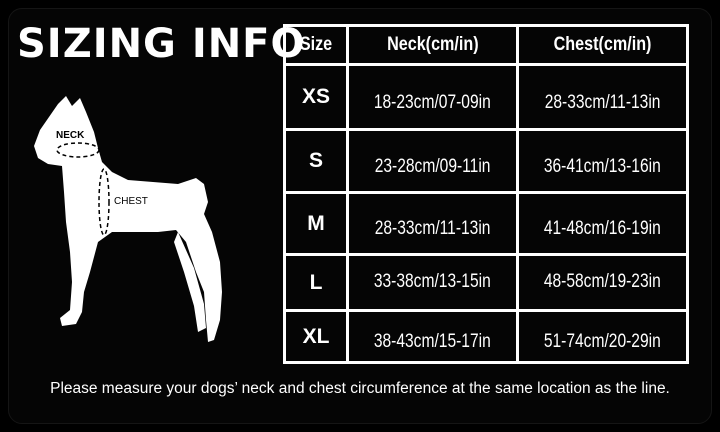  What do you see at coordinates (602, 282) in the screenshot?
I see `chest-cell: 48-58cm/19-23in` at bounding box center [602, 282].